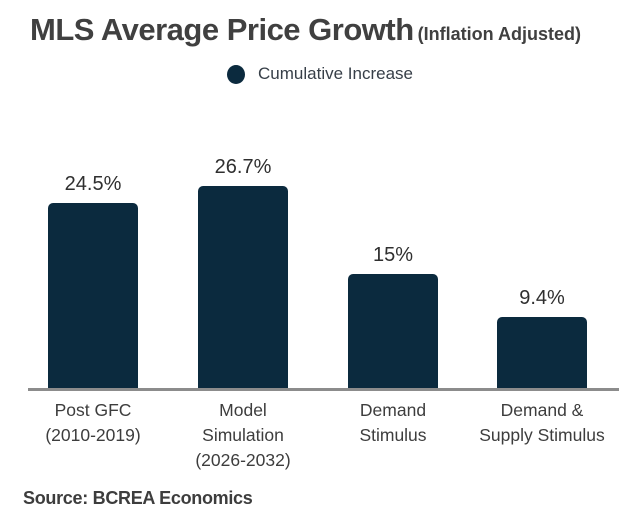  I want to click on bar-model-simulation, so click(243, 287).